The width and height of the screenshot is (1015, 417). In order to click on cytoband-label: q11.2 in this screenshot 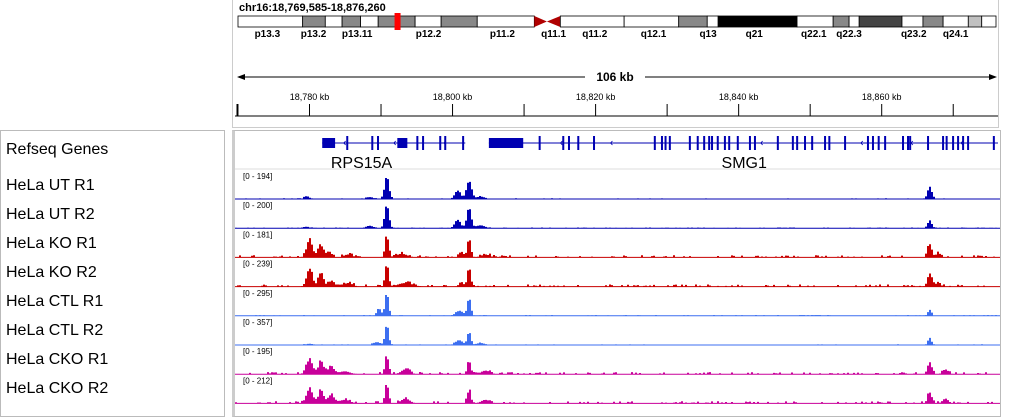, I will do `click(594, 34)`.